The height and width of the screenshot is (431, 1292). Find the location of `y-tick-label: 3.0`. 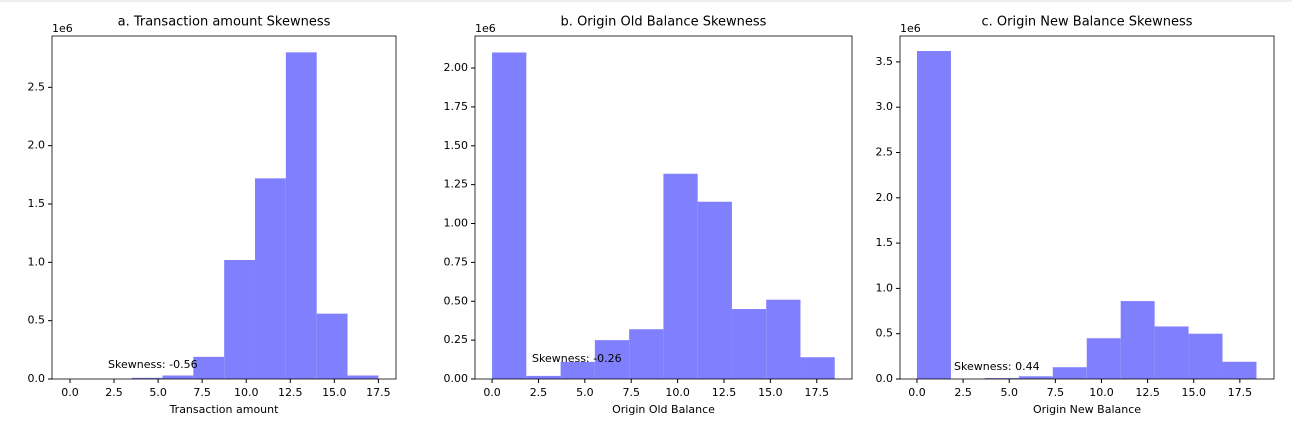

y-tick-label: 3.0 is located at coordinates (885, 106).